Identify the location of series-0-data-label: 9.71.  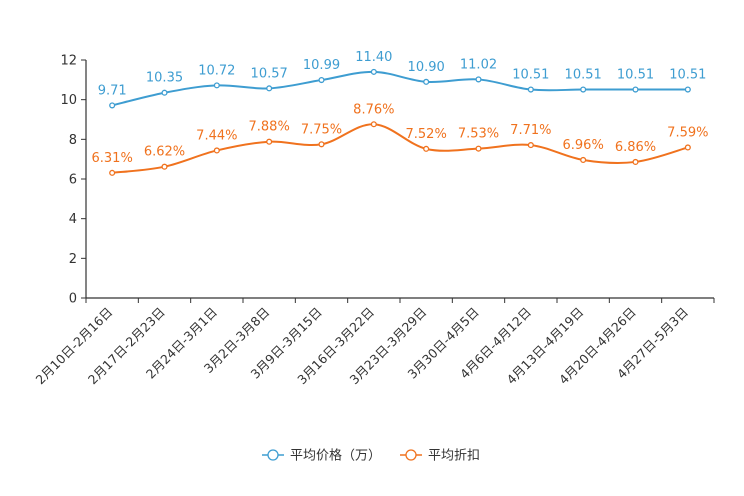
(112, 90).